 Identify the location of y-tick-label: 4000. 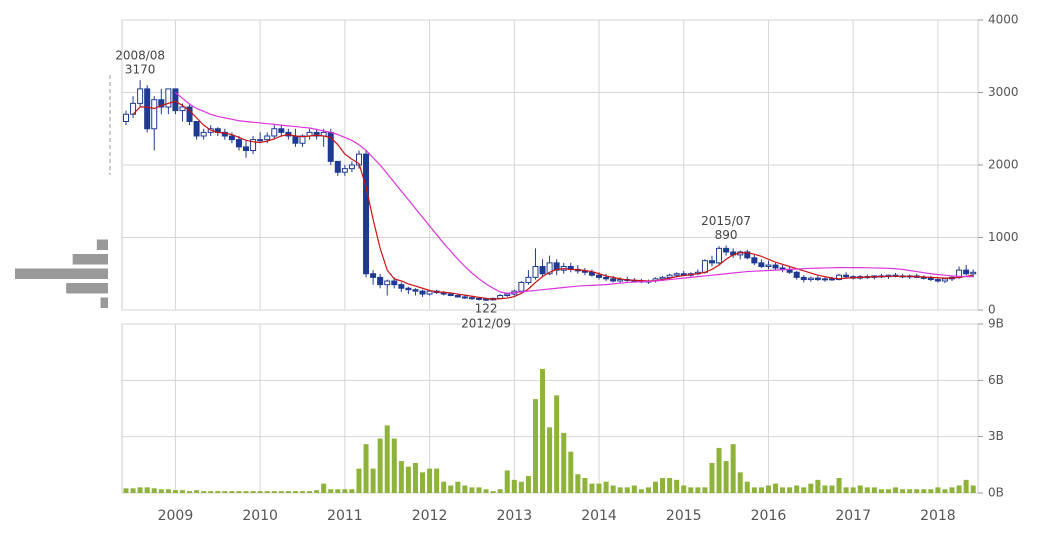
(1003, 20).